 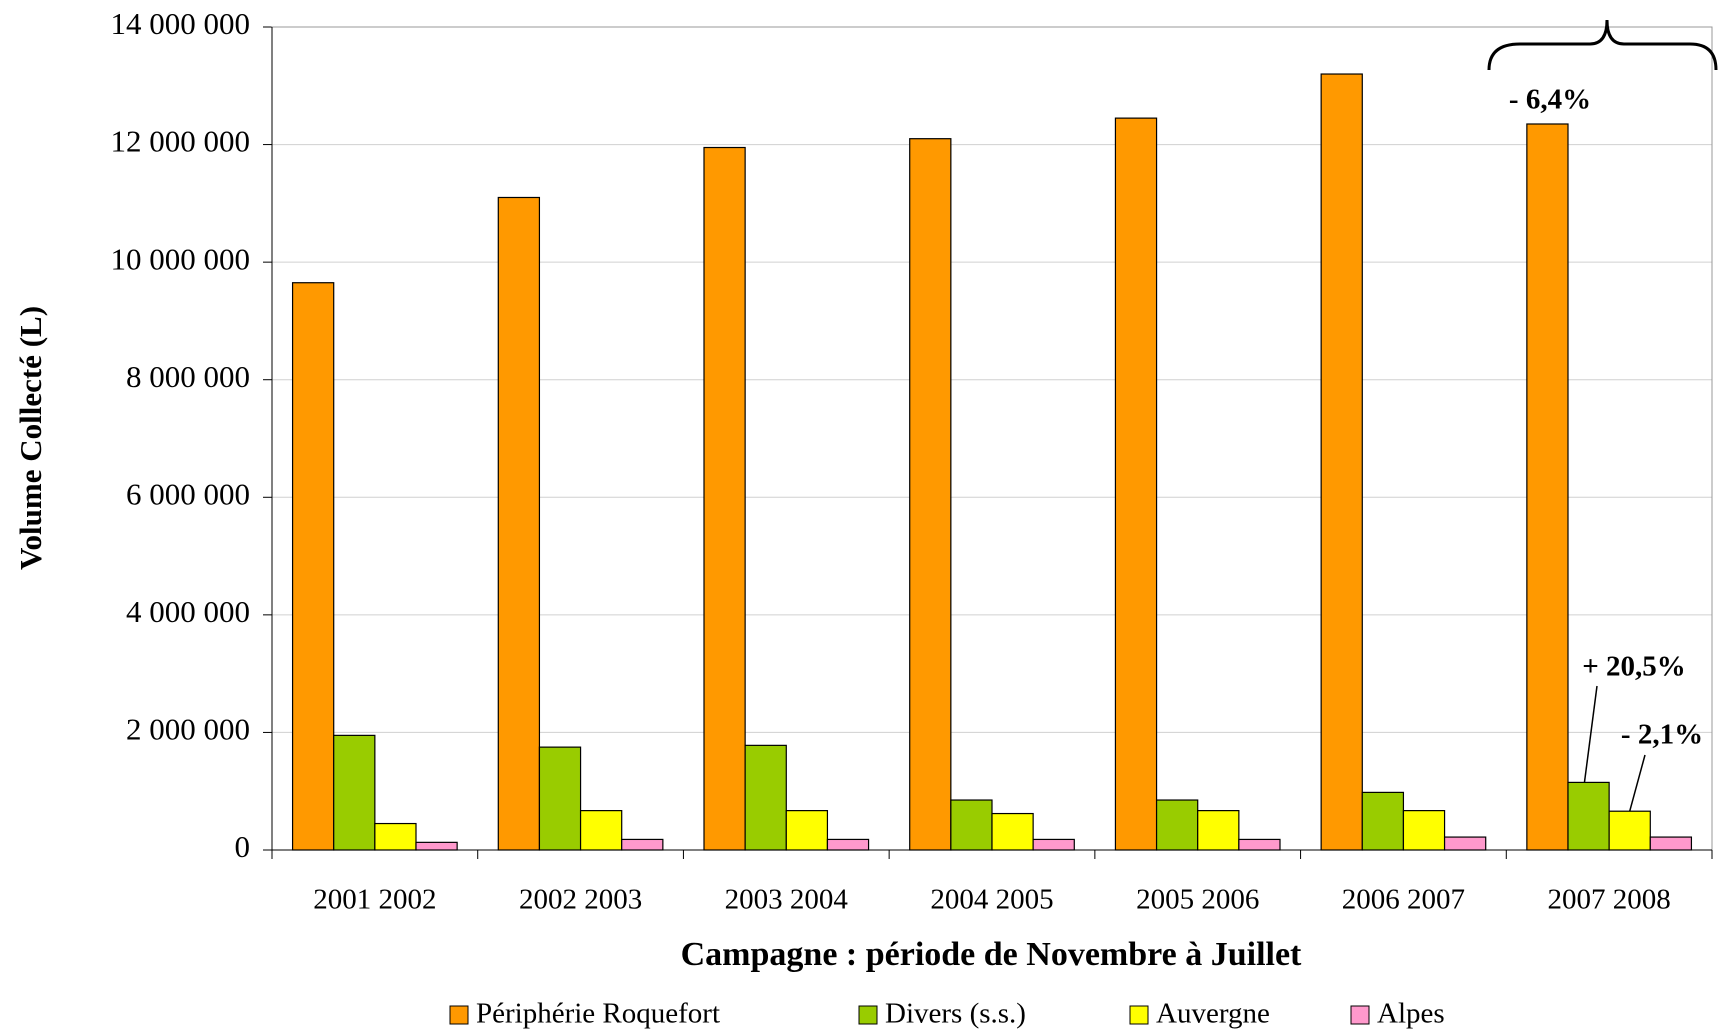 I want to click on y-axis-label: Volume Collecté (L), so click(x=30, y=438).